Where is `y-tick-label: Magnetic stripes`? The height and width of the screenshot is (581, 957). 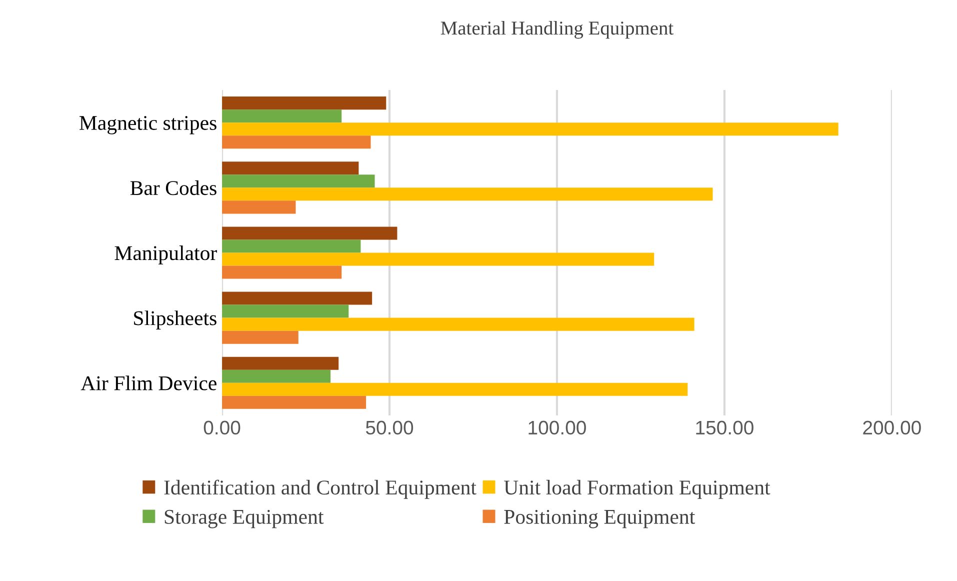 y-tick-label: Magnetic stripes is located at coordinates (147, 125).